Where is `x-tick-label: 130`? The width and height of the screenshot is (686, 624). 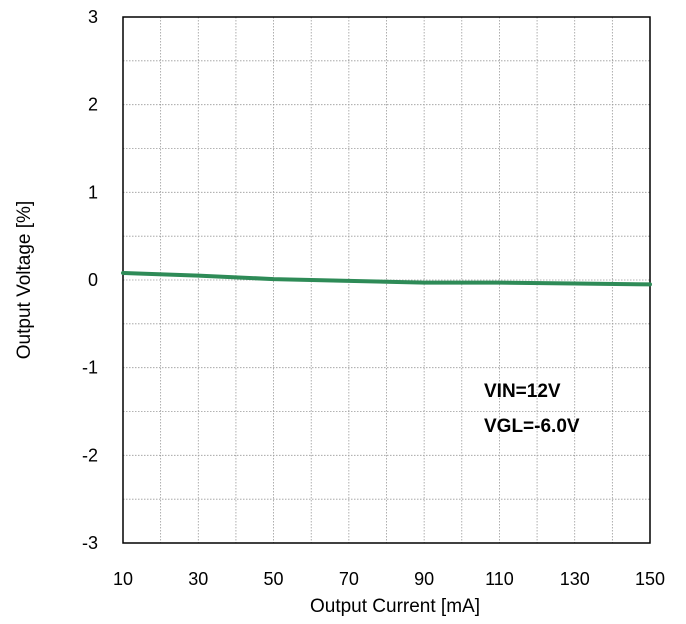
x-tick-label: 130 is located at coordinates (575, 579).